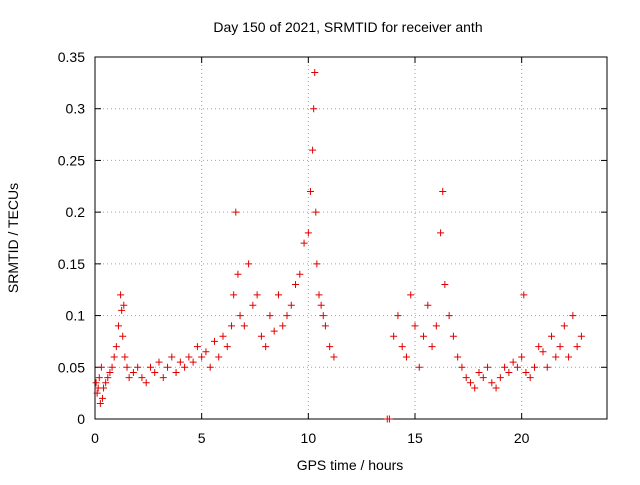 The image size is (640, 485). What do you see at coordinates (76, 316) in the screenshot?
I see `y-tick-label: 0.1` at bounding box center [76, 316].